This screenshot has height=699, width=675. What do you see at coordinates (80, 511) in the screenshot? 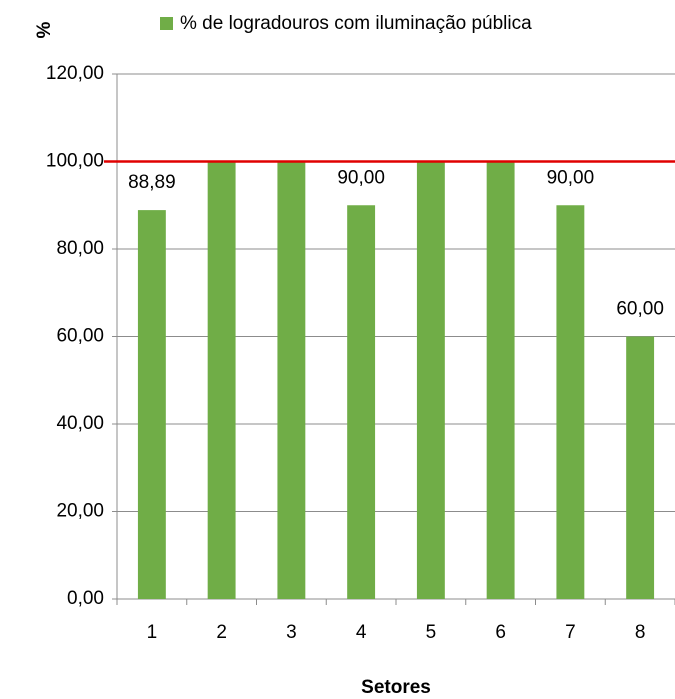
I see `y-tick-label: 20,00` at bounding box center [80, 511].